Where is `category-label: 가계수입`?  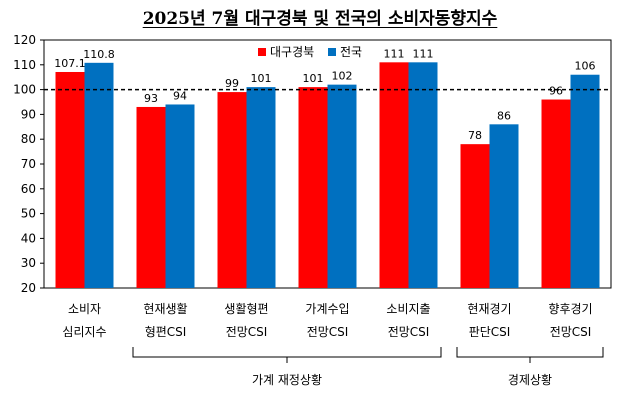 category-label: 가계수입 is located at coordinates (327, 309).